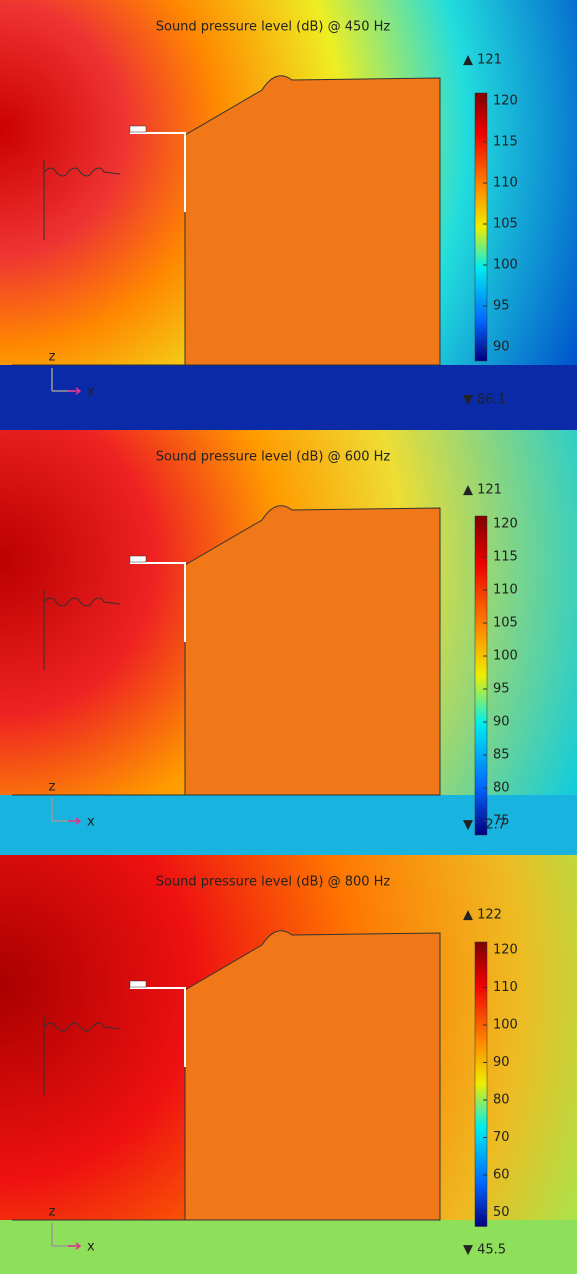  I want to click on plot-title: Sound pressure level (dB) @ 450 Hz, so click(273, 27).